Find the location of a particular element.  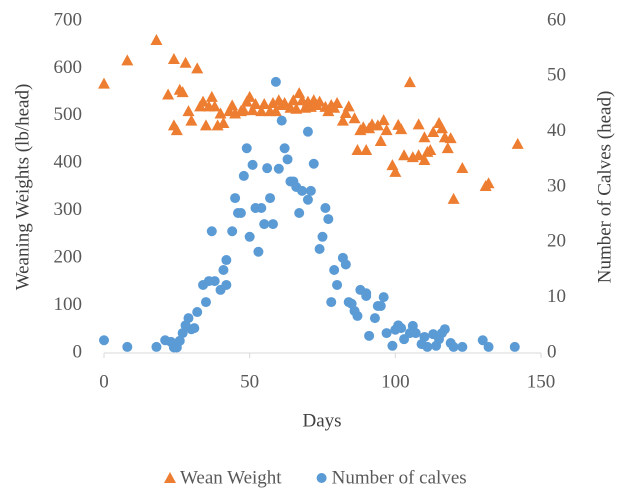

y-tick-label: 700 is located at coordinates (68, 19).